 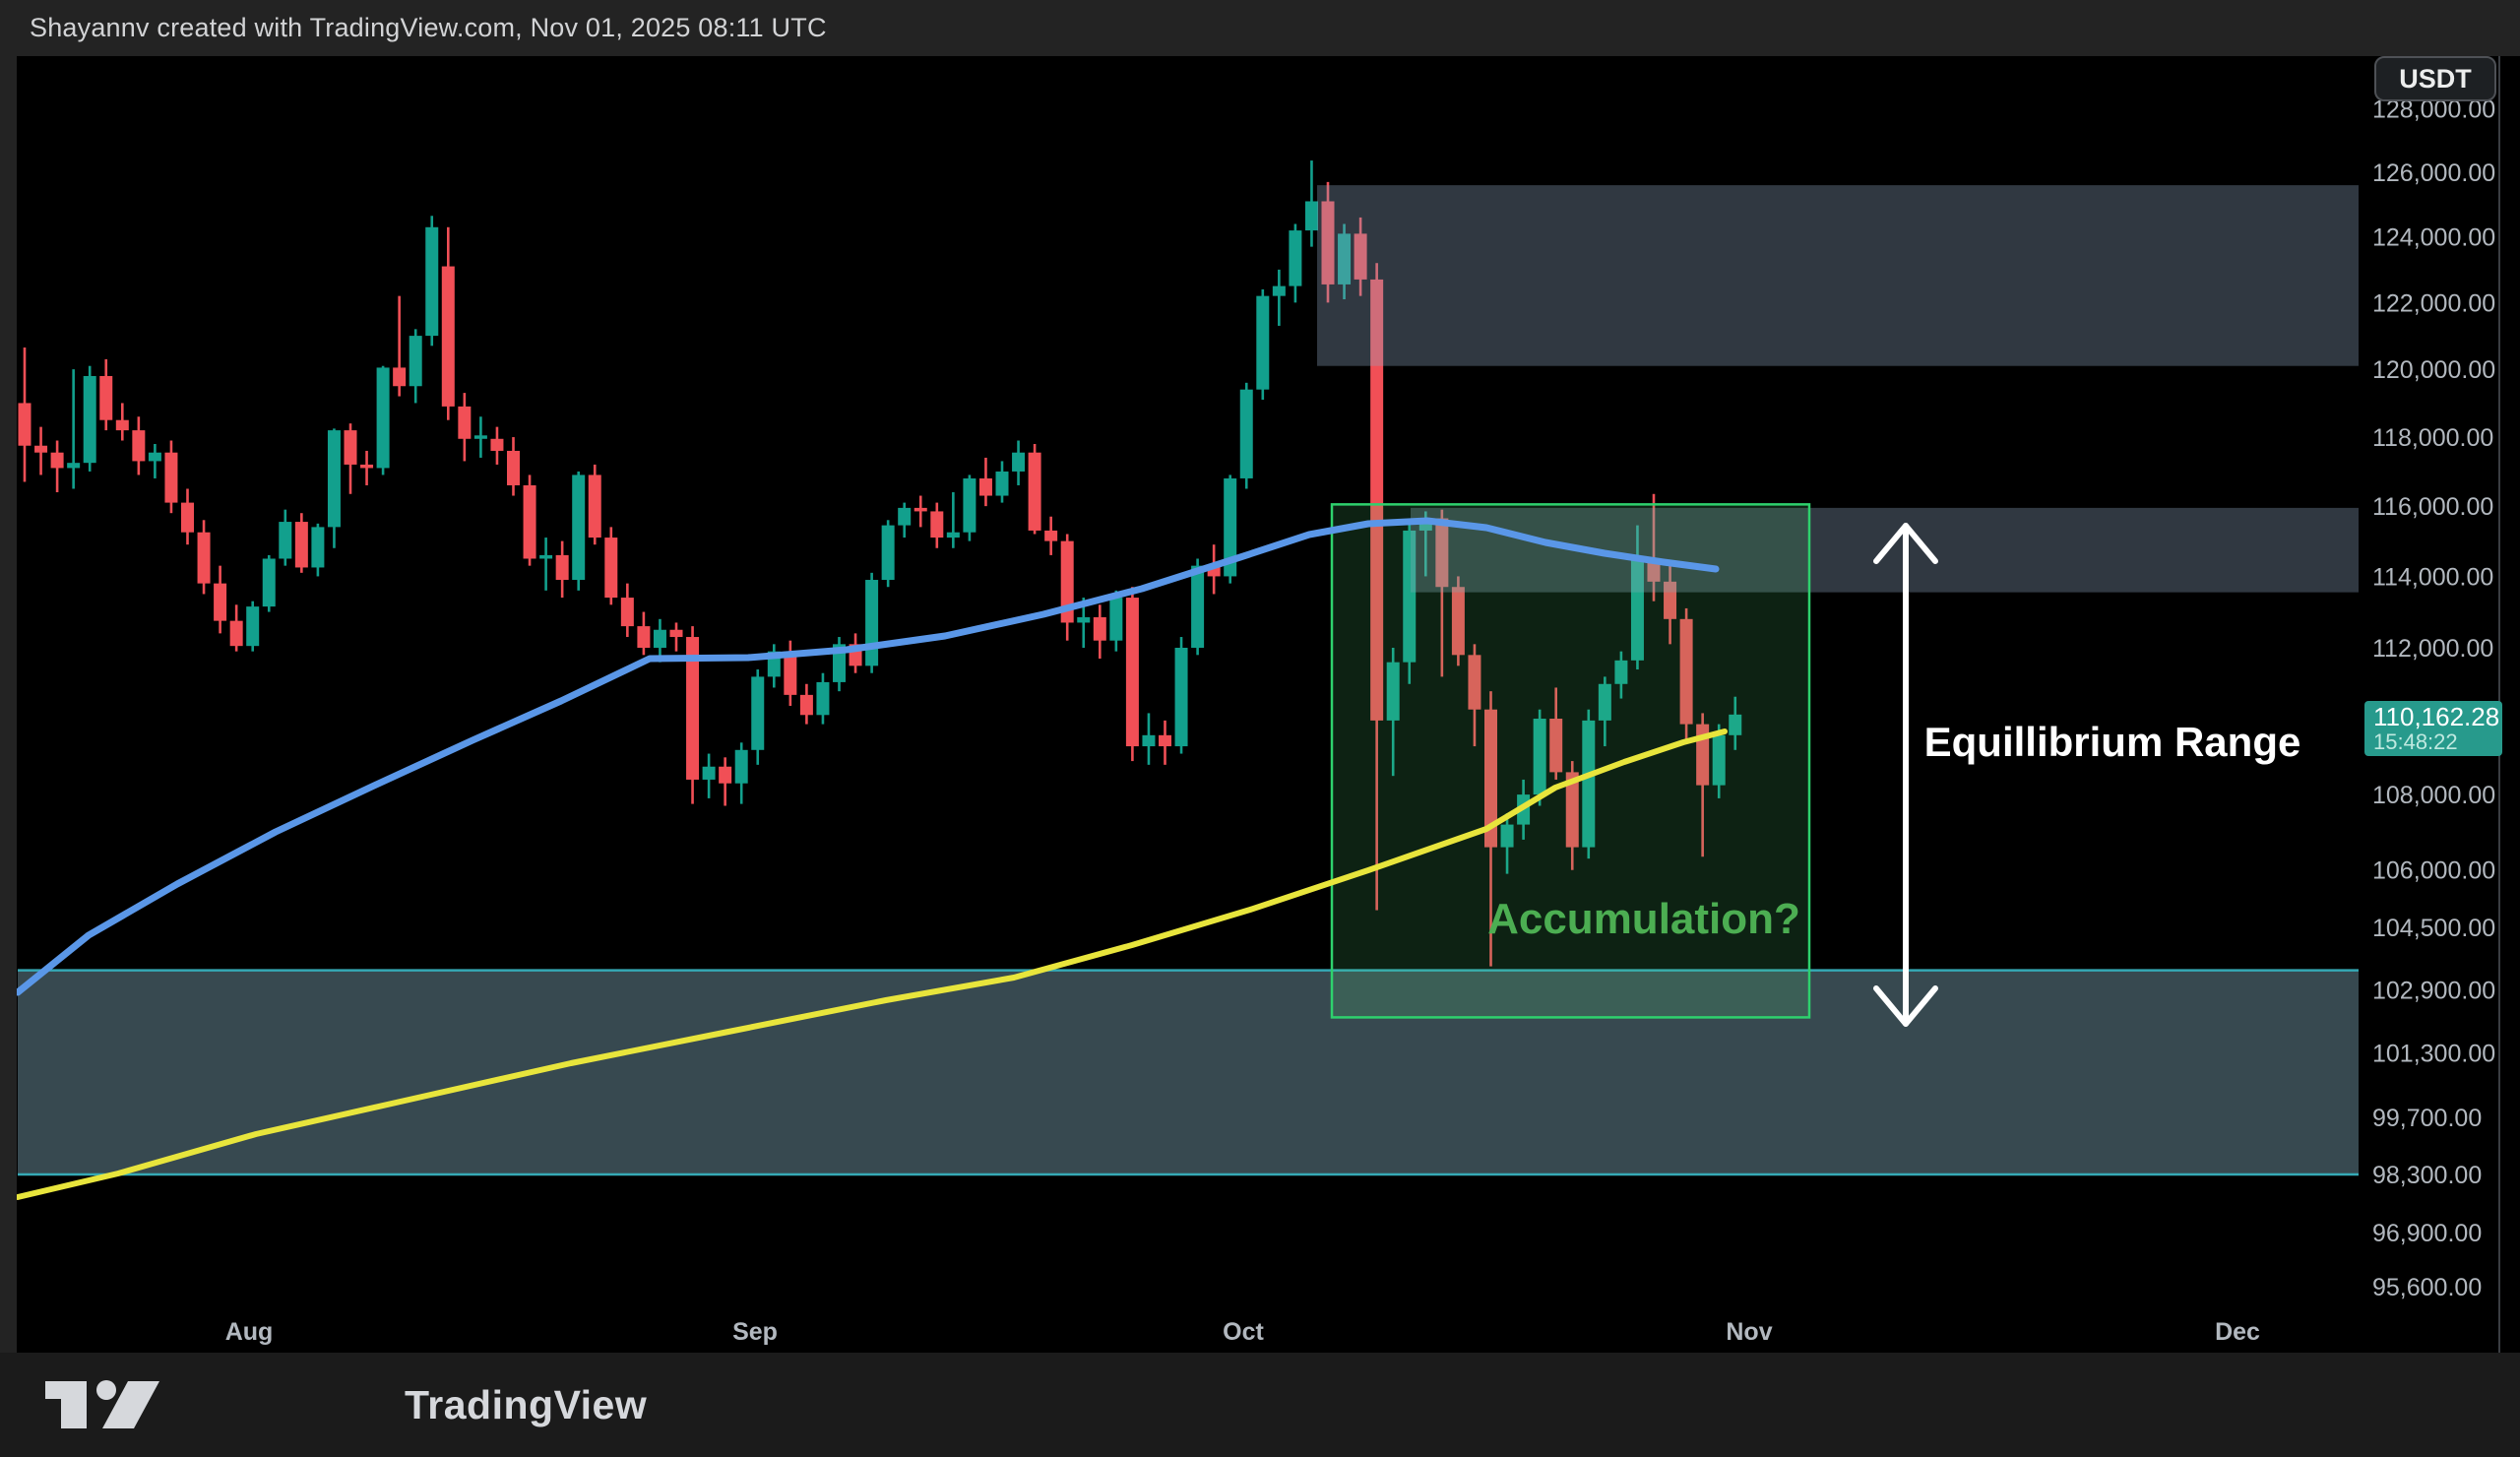 I want to click on price-axis-label: 118,000.00, so click(x=2432, y=438).